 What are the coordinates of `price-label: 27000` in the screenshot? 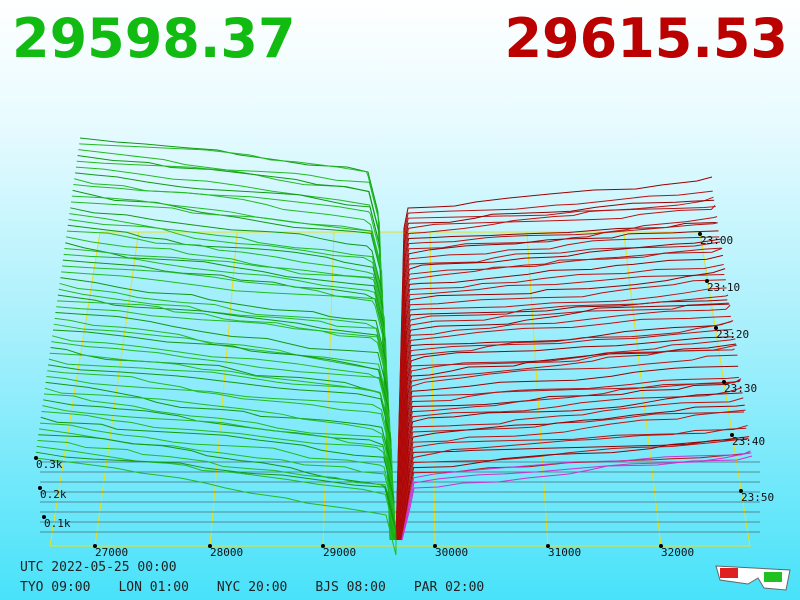 It's located at (111, 552).